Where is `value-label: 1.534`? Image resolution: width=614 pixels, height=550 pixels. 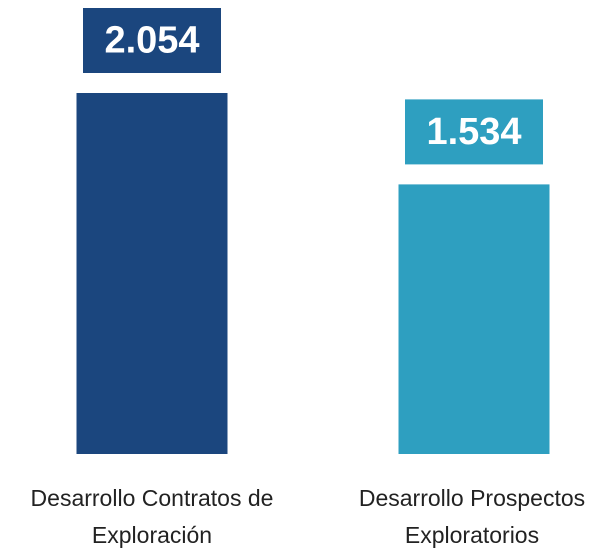 value-label: 1.534 is located at coordinates (473, 132).